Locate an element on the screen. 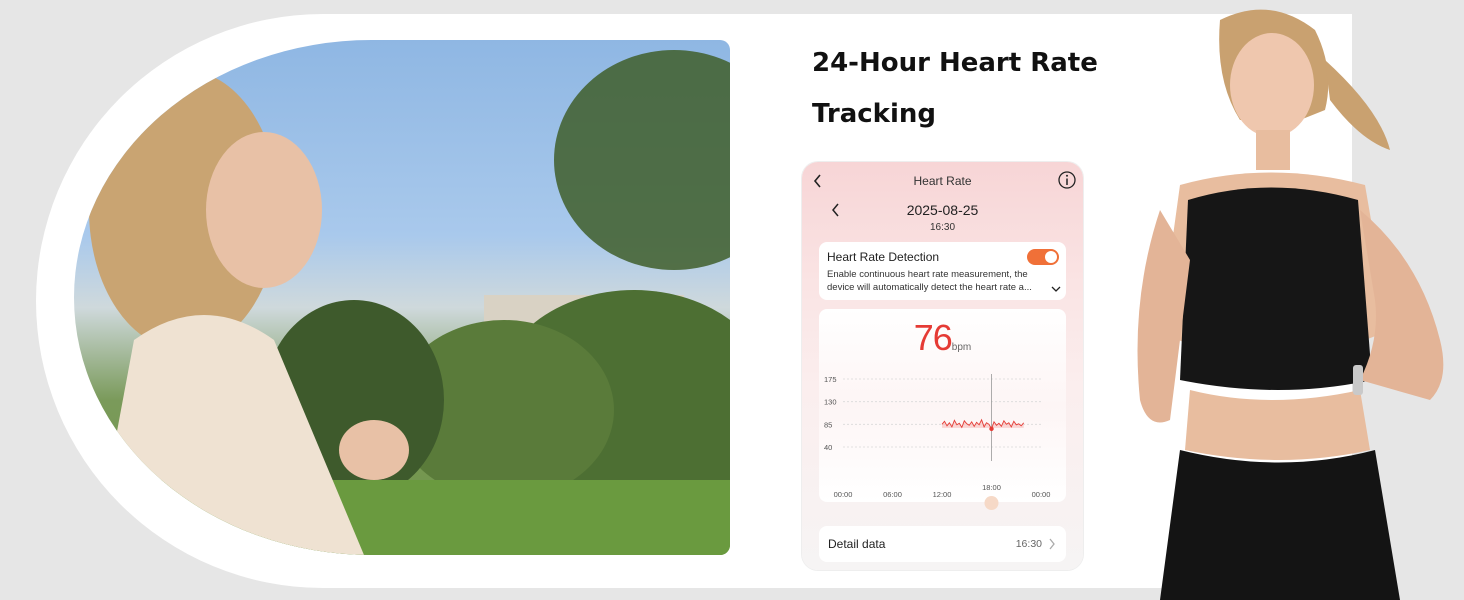  time-label: 16:30 is located at coordinates (942, 227).